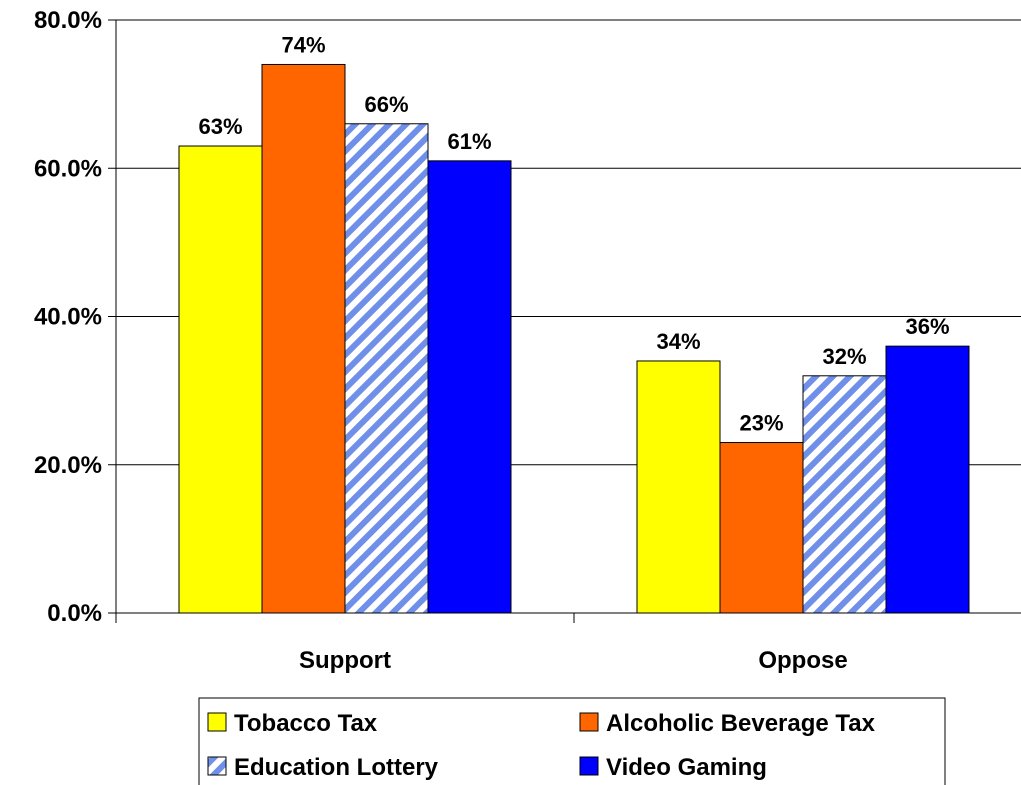  What do you see at coordinates (68, 168) in the screenshot?
I see `y-tick-label: 60.0%` at bounding box center [68, 168].